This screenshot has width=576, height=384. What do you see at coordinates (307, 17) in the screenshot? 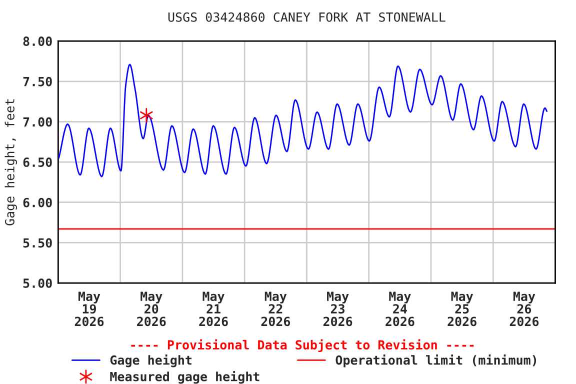
I see `chart-title: USGS 03424860 CANEY FORK AT STONEWALL` at bounding box center [307, 17].